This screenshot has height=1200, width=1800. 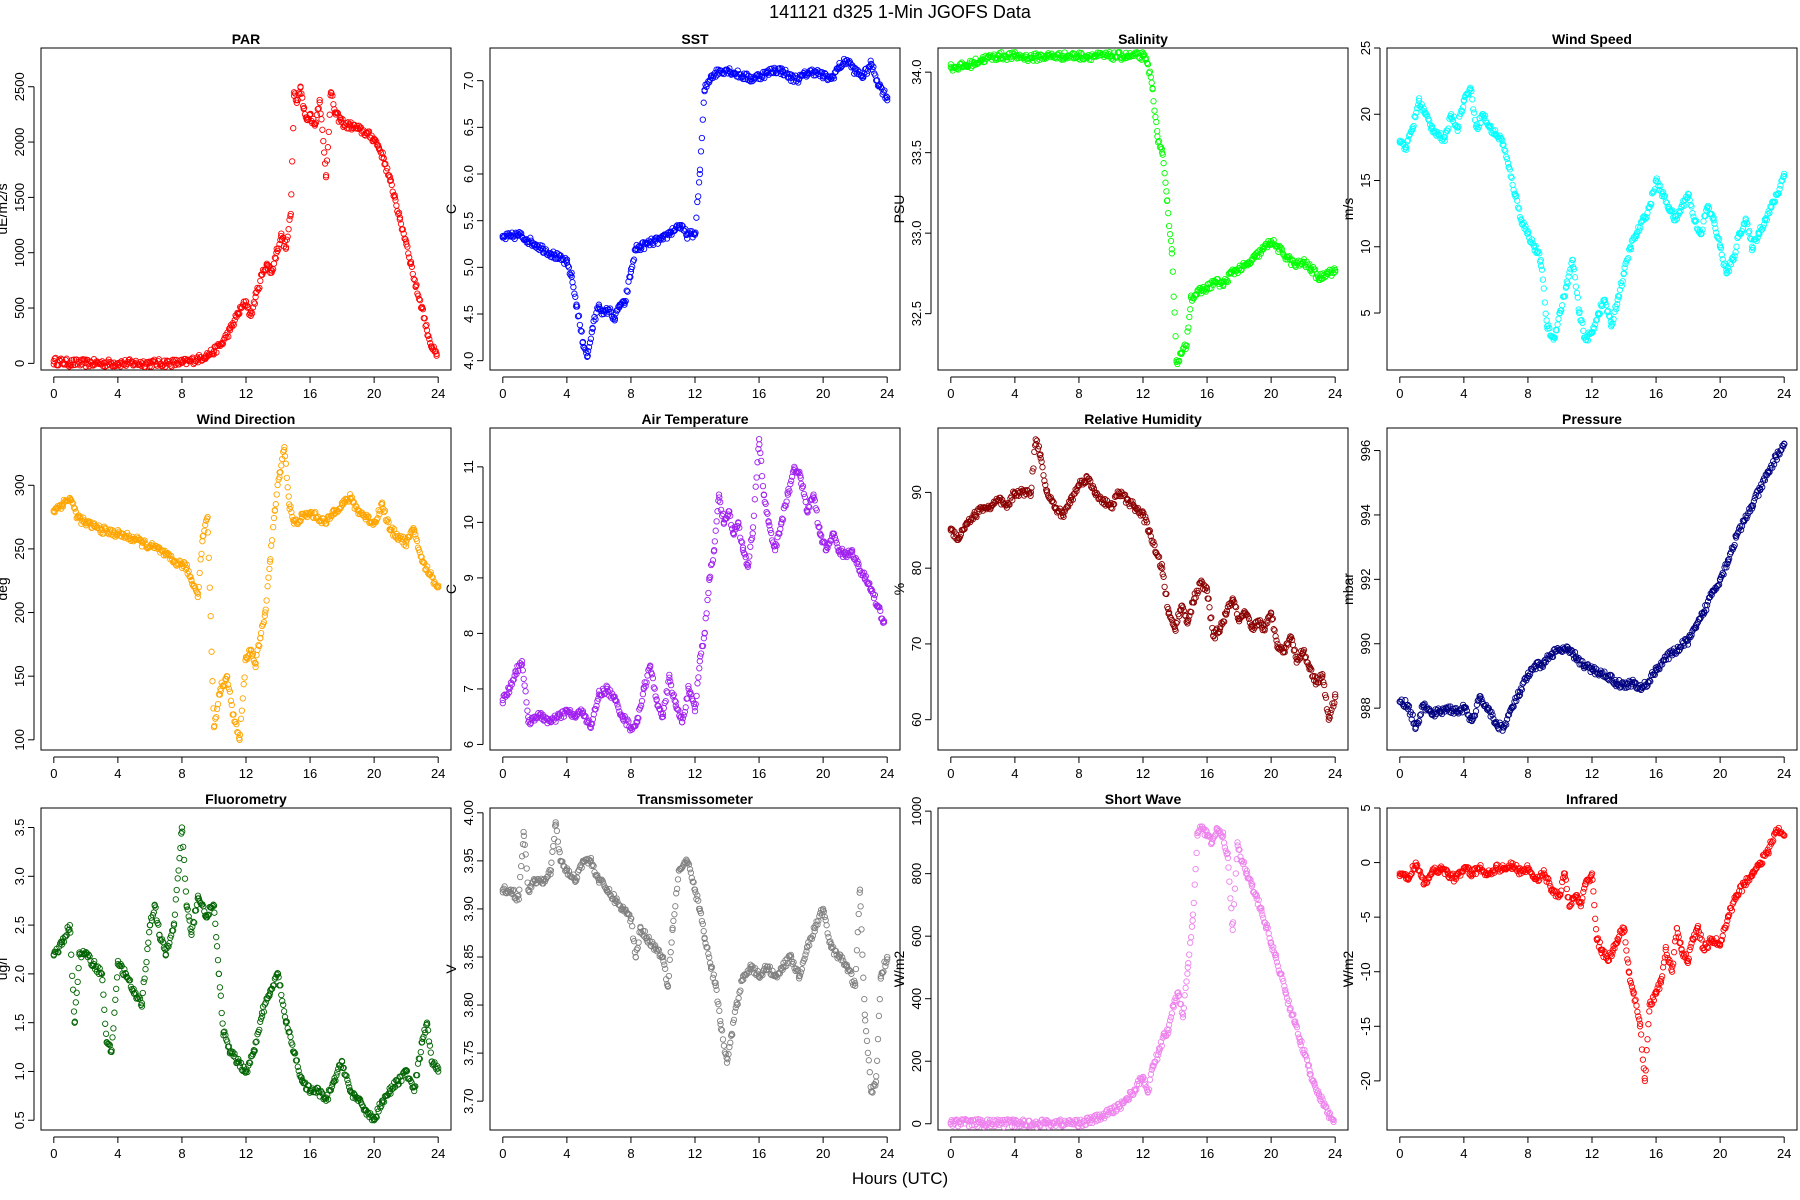 What do you see at coordinates (1365, 708) in the screenshot?
I see `y-tick-label: 988` at bounding box center [1365, 708].